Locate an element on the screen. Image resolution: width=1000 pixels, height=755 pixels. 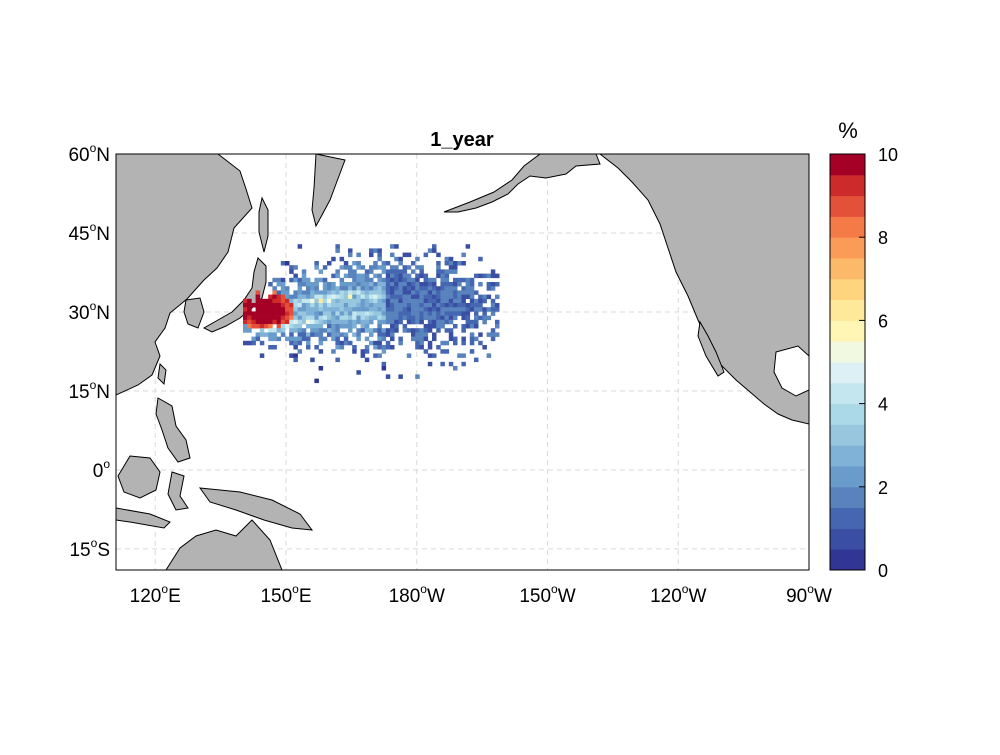
colorbar-swatch is located at coordinates (847, 393).